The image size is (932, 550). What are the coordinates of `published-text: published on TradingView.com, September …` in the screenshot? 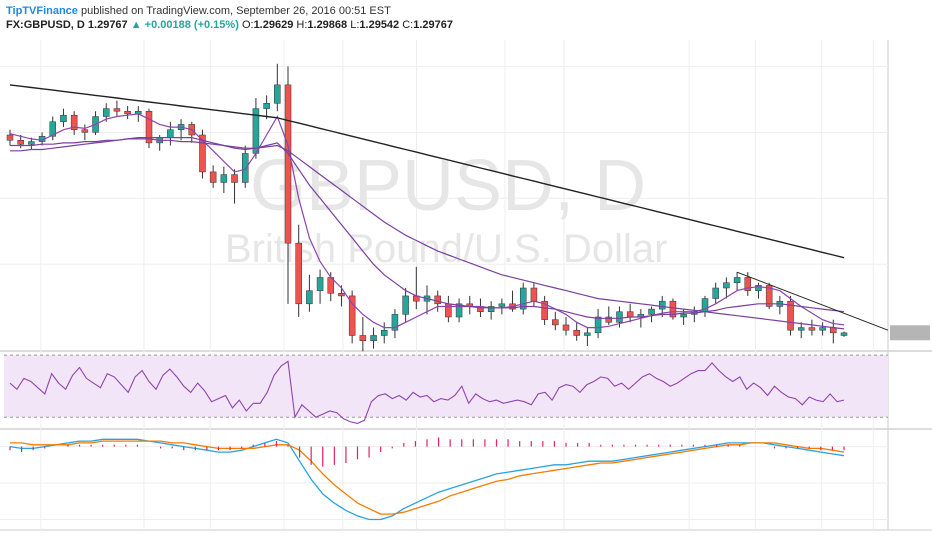 It's located at (235, 11).